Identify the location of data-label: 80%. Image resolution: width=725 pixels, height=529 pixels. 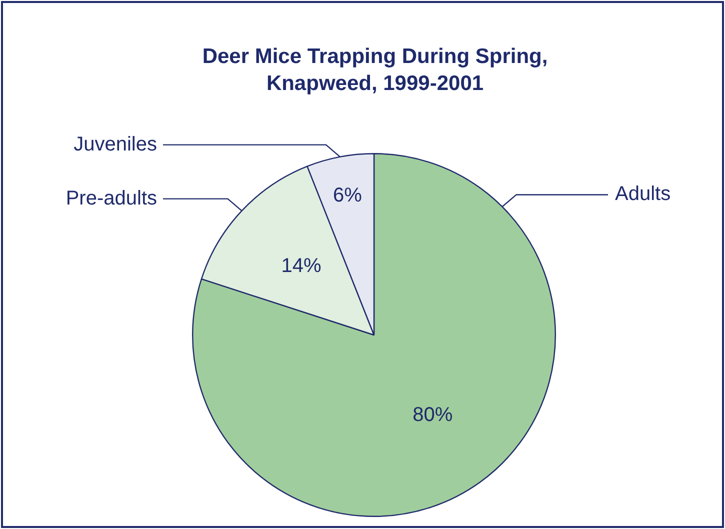
(432, 415).